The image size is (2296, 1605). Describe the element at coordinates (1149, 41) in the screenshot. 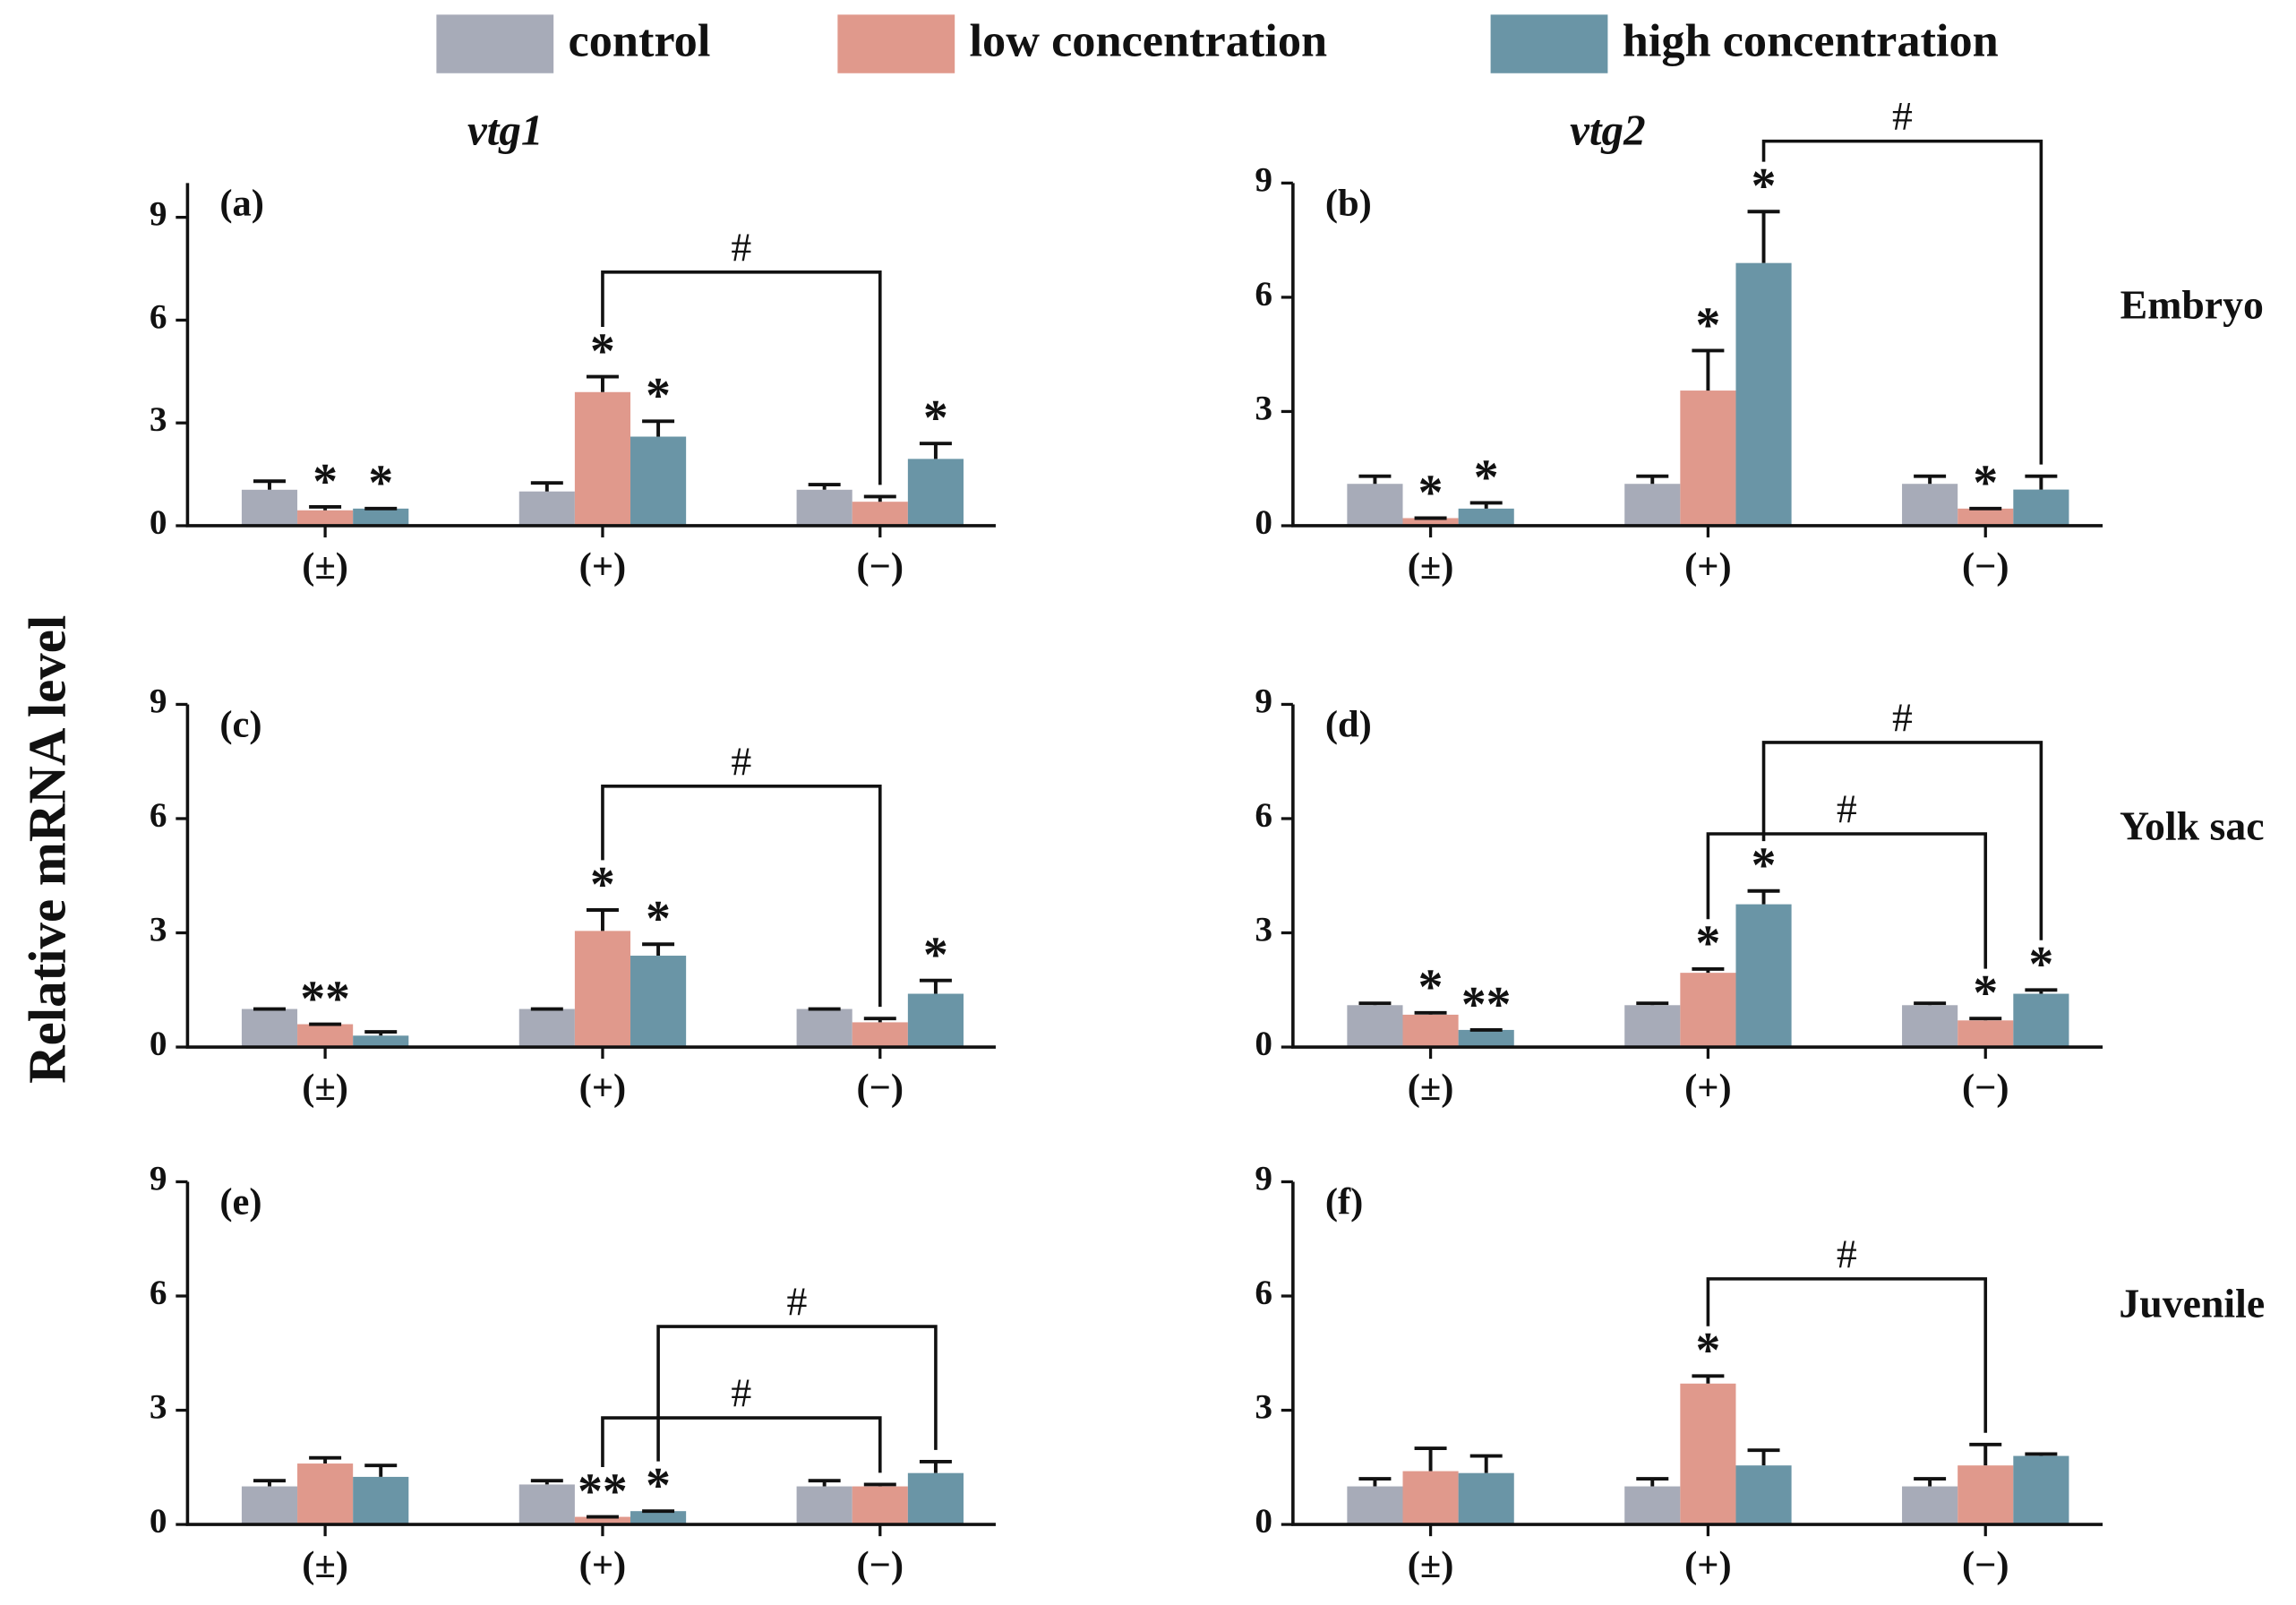

I see `legend-label: low concentration` at that location.